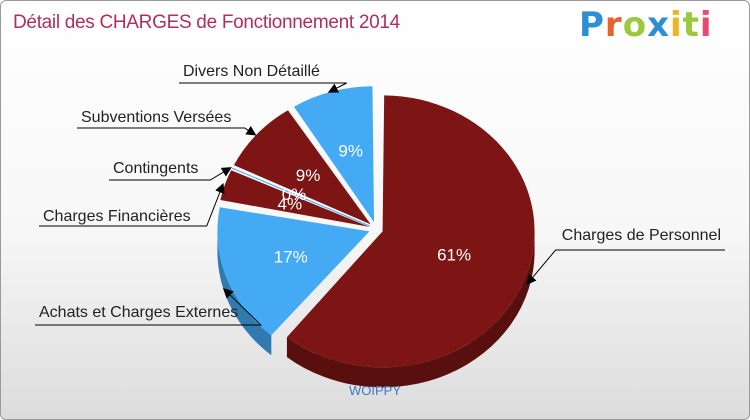  What do you see at coordinates (263, 87) in the screenshot?
I see `slice-divers-non-detaille-leader-line` at bounding box center [263, 87].